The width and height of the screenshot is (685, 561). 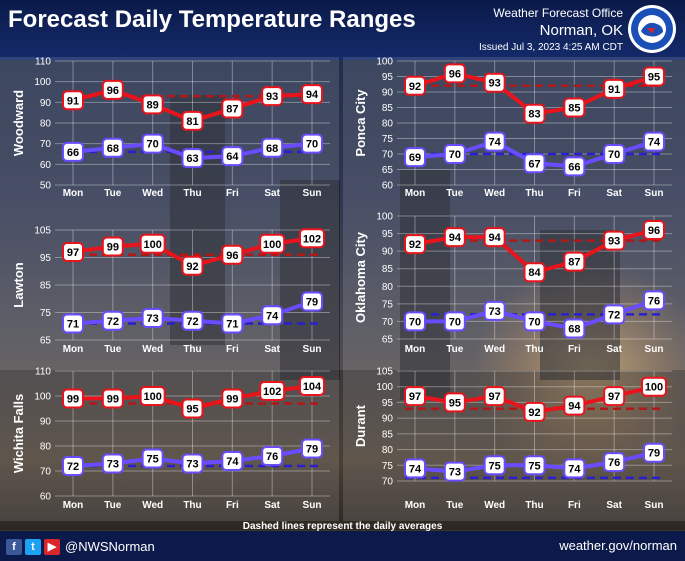 What do you see at coordinates (14, 546) in the screenshot?
I see `facebook-icon: f` at bounding box center [14, 546].